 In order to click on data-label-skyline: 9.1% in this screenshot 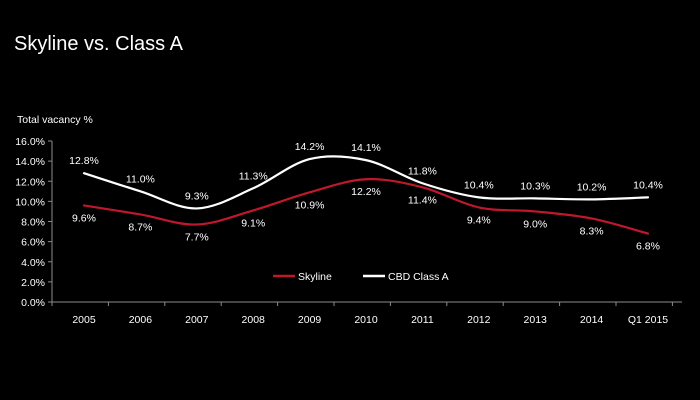, I will do `click(253, 223)`.